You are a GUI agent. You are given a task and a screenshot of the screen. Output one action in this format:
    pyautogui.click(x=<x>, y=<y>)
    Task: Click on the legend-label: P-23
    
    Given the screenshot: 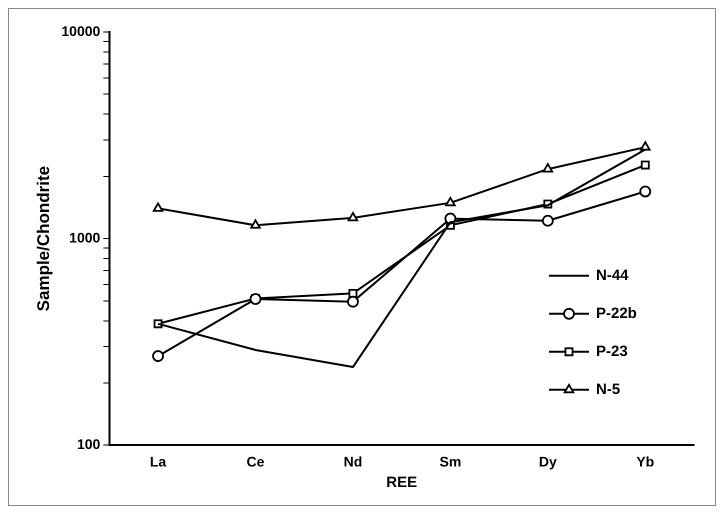 What is the action you would take?
    pyautogui.click(x=612, y=351)
    